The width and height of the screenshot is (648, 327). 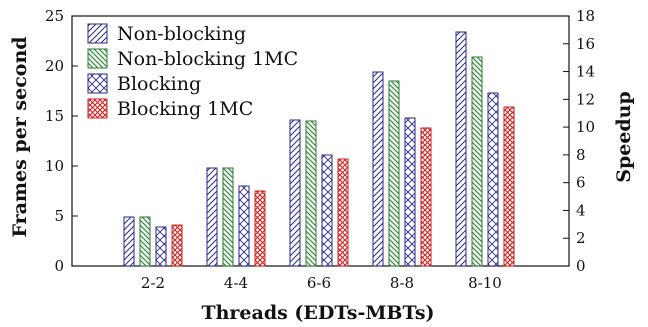 I want to click on y2-tick-label: 18, so click(x=585, y=16).